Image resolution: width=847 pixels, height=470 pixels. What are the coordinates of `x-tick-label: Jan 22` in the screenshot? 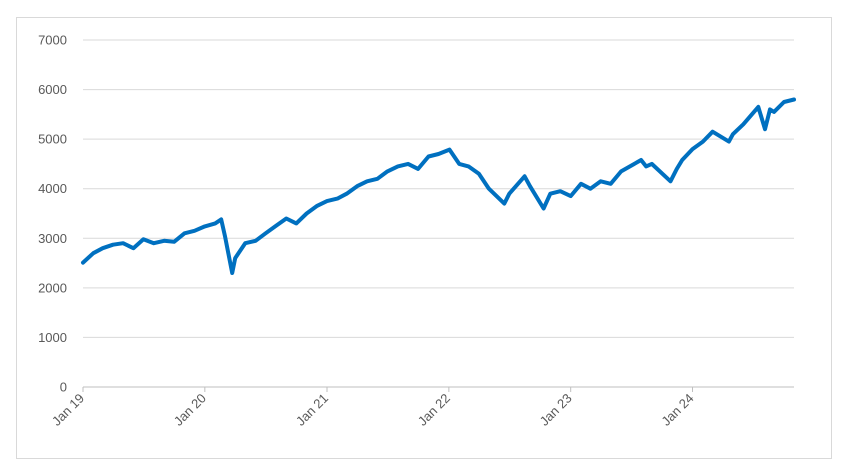 It's located at (434, 410).